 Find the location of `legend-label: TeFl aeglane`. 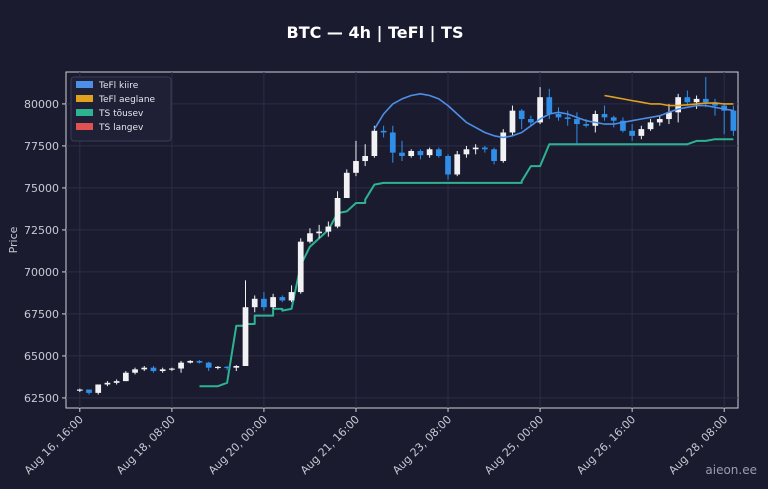

legend-label: TeFl aeglane is located at coordinates (127, 100).